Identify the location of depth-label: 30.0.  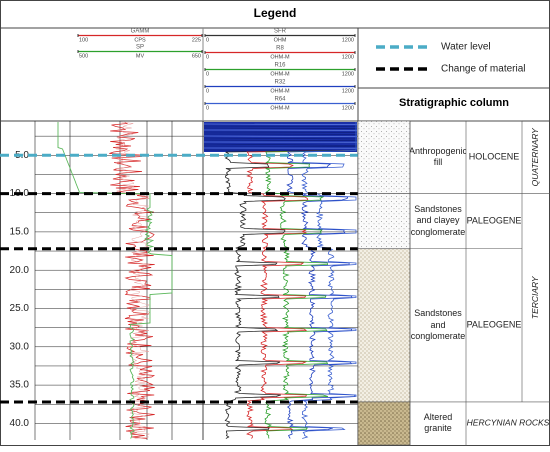
(20, 346).